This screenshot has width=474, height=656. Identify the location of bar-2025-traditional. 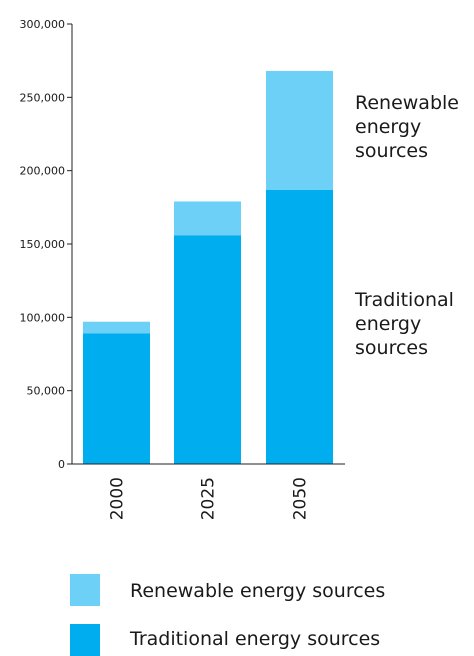
(207, 349).